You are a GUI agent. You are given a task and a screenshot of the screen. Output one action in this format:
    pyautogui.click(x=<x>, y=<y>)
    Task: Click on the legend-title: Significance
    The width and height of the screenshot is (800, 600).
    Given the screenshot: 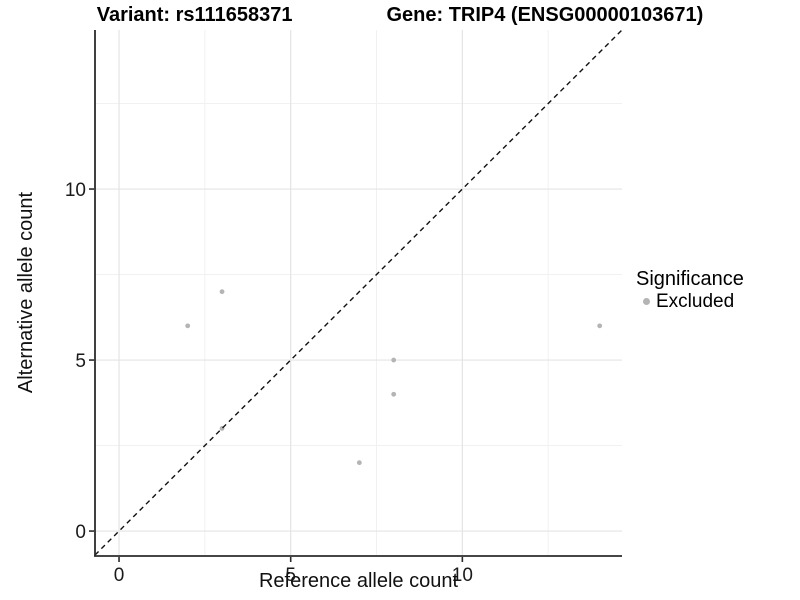 What is the action you would take?
    pyautogui.click(x=690, y=279)
    